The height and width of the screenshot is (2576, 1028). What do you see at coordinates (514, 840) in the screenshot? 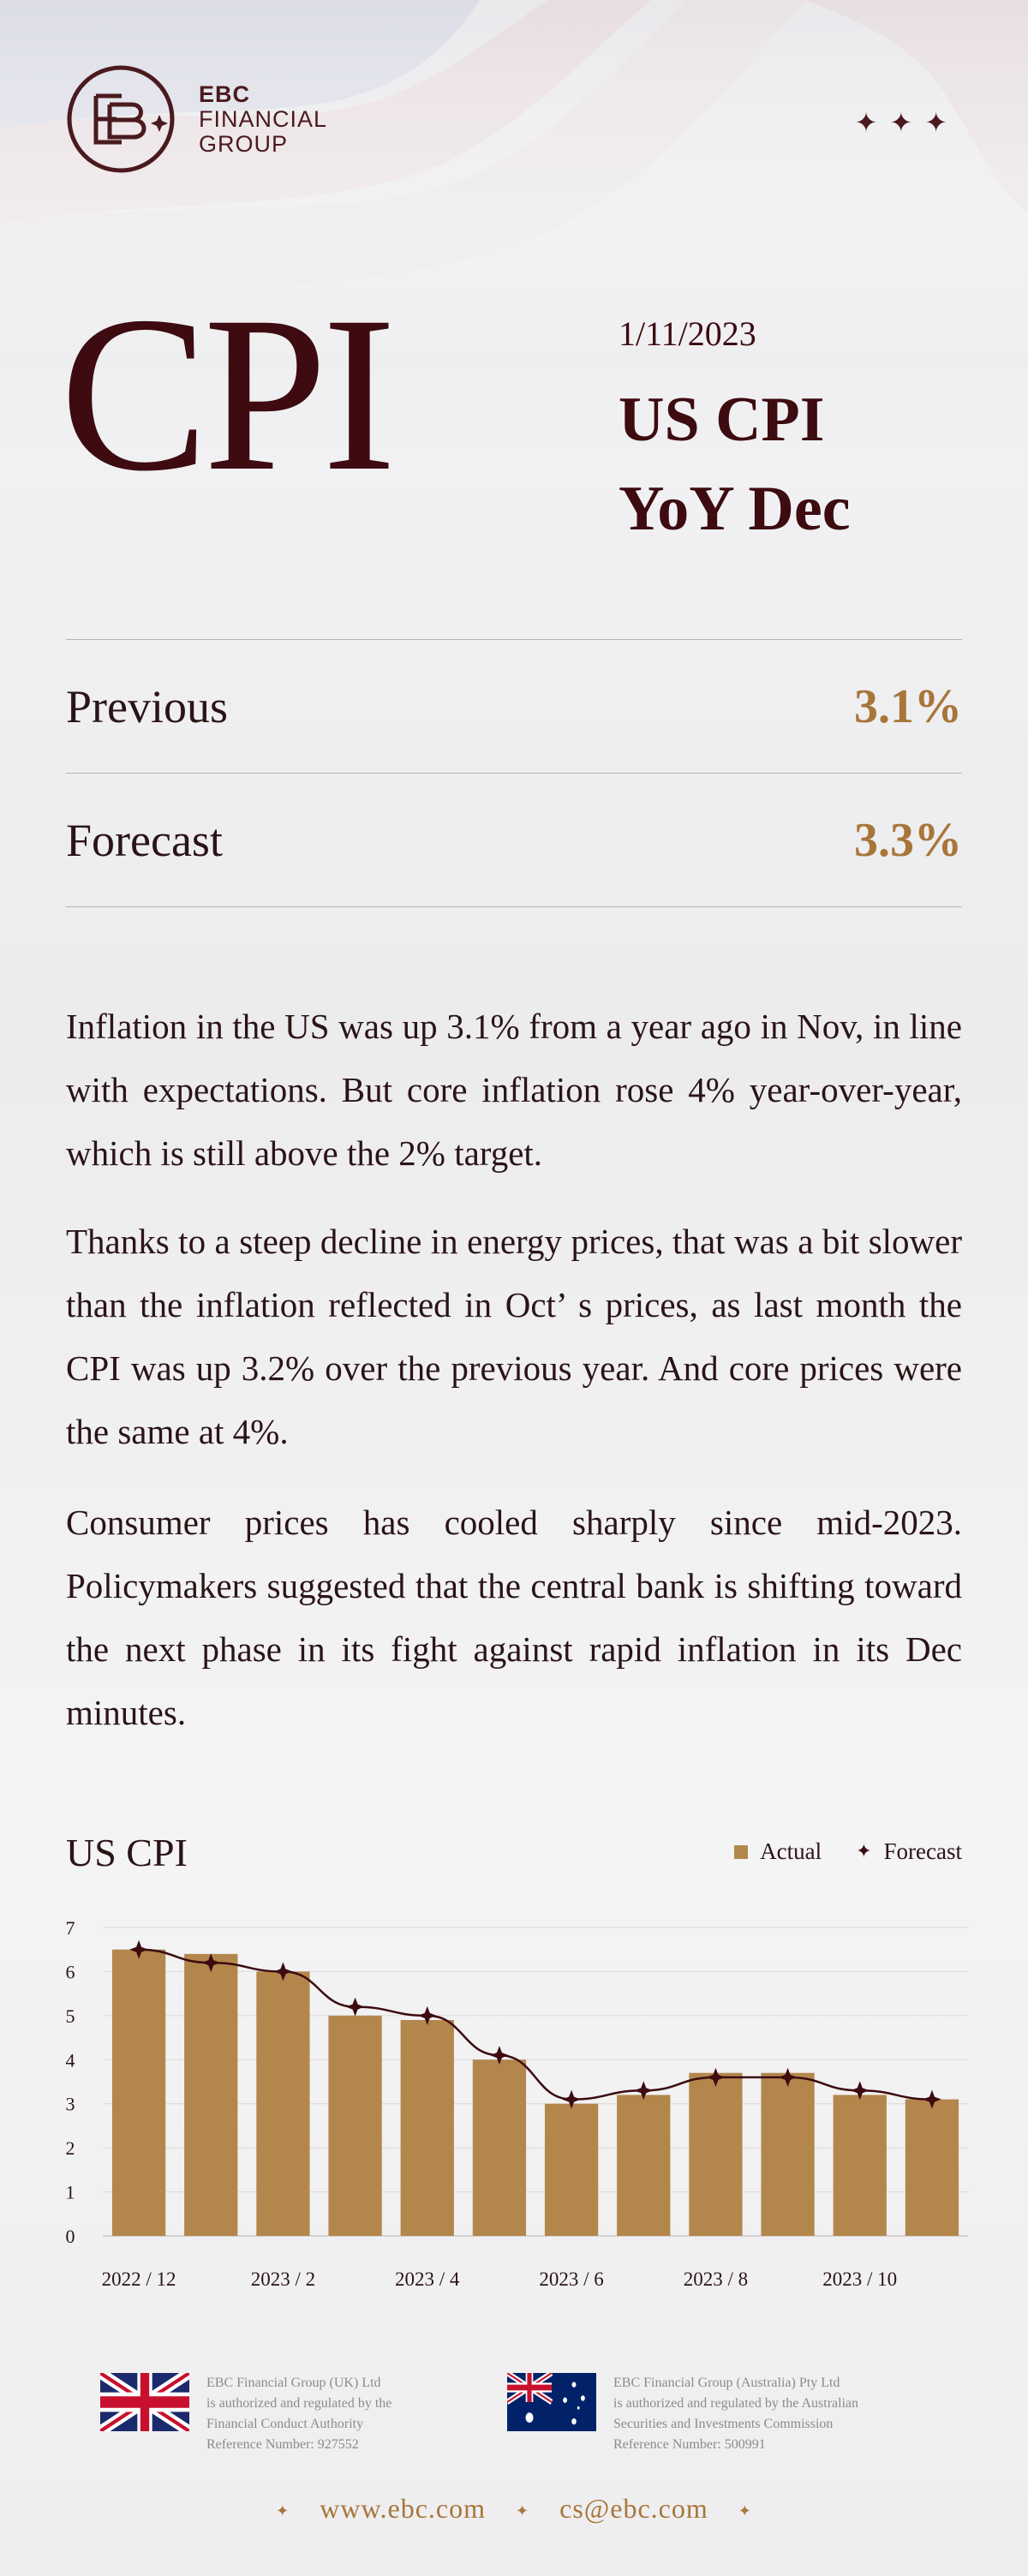
I see `stat-row-forecast: Forecast 3.3%` at bounding box center [514, 840].